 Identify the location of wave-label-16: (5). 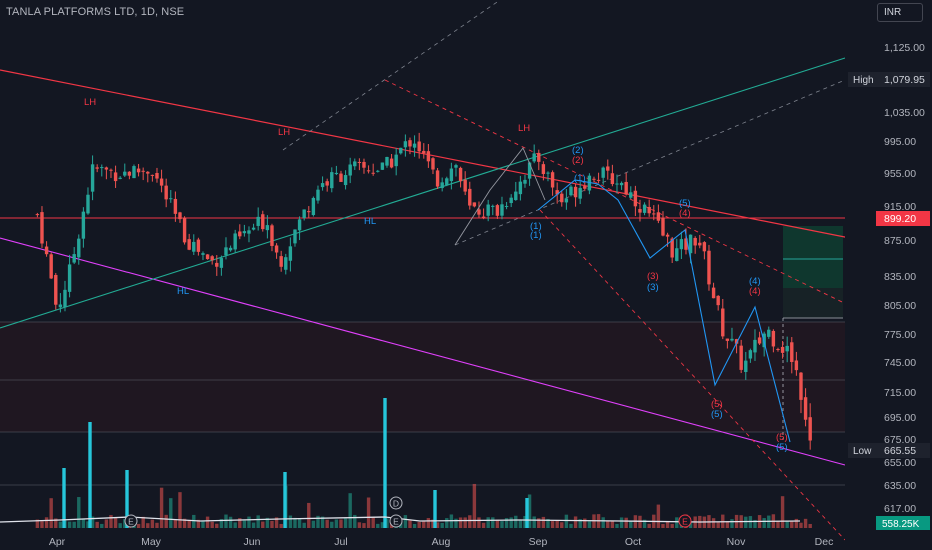
(717, 404).